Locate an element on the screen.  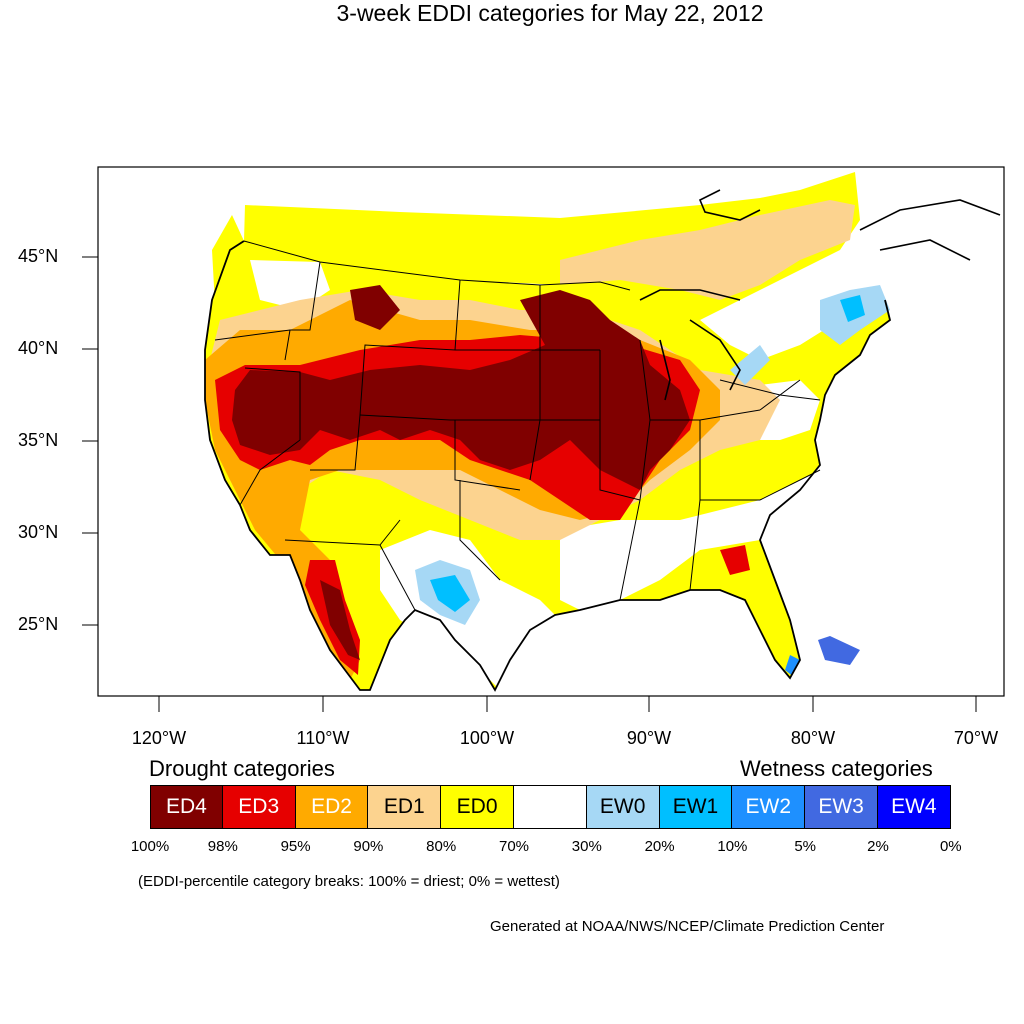
legend-break-label: 95% is located at coordinates (295, 846).